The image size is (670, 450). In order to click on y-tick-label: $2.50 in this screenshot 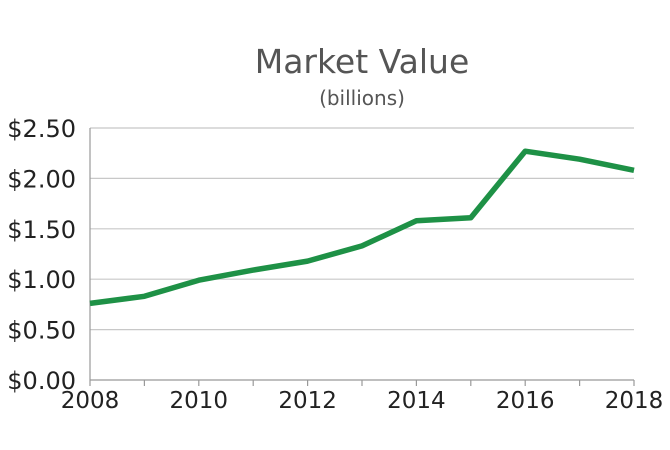, I will do `click(41, 129)`.